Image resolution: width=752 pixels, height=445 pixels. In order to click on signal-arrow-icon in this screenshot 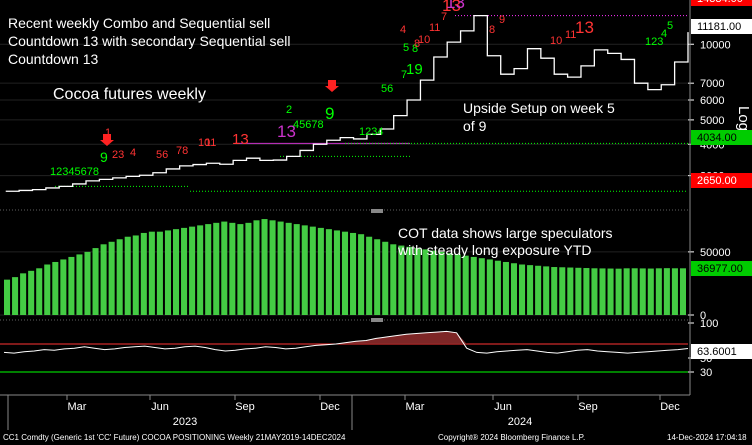, I will do `click(107, 140)`.